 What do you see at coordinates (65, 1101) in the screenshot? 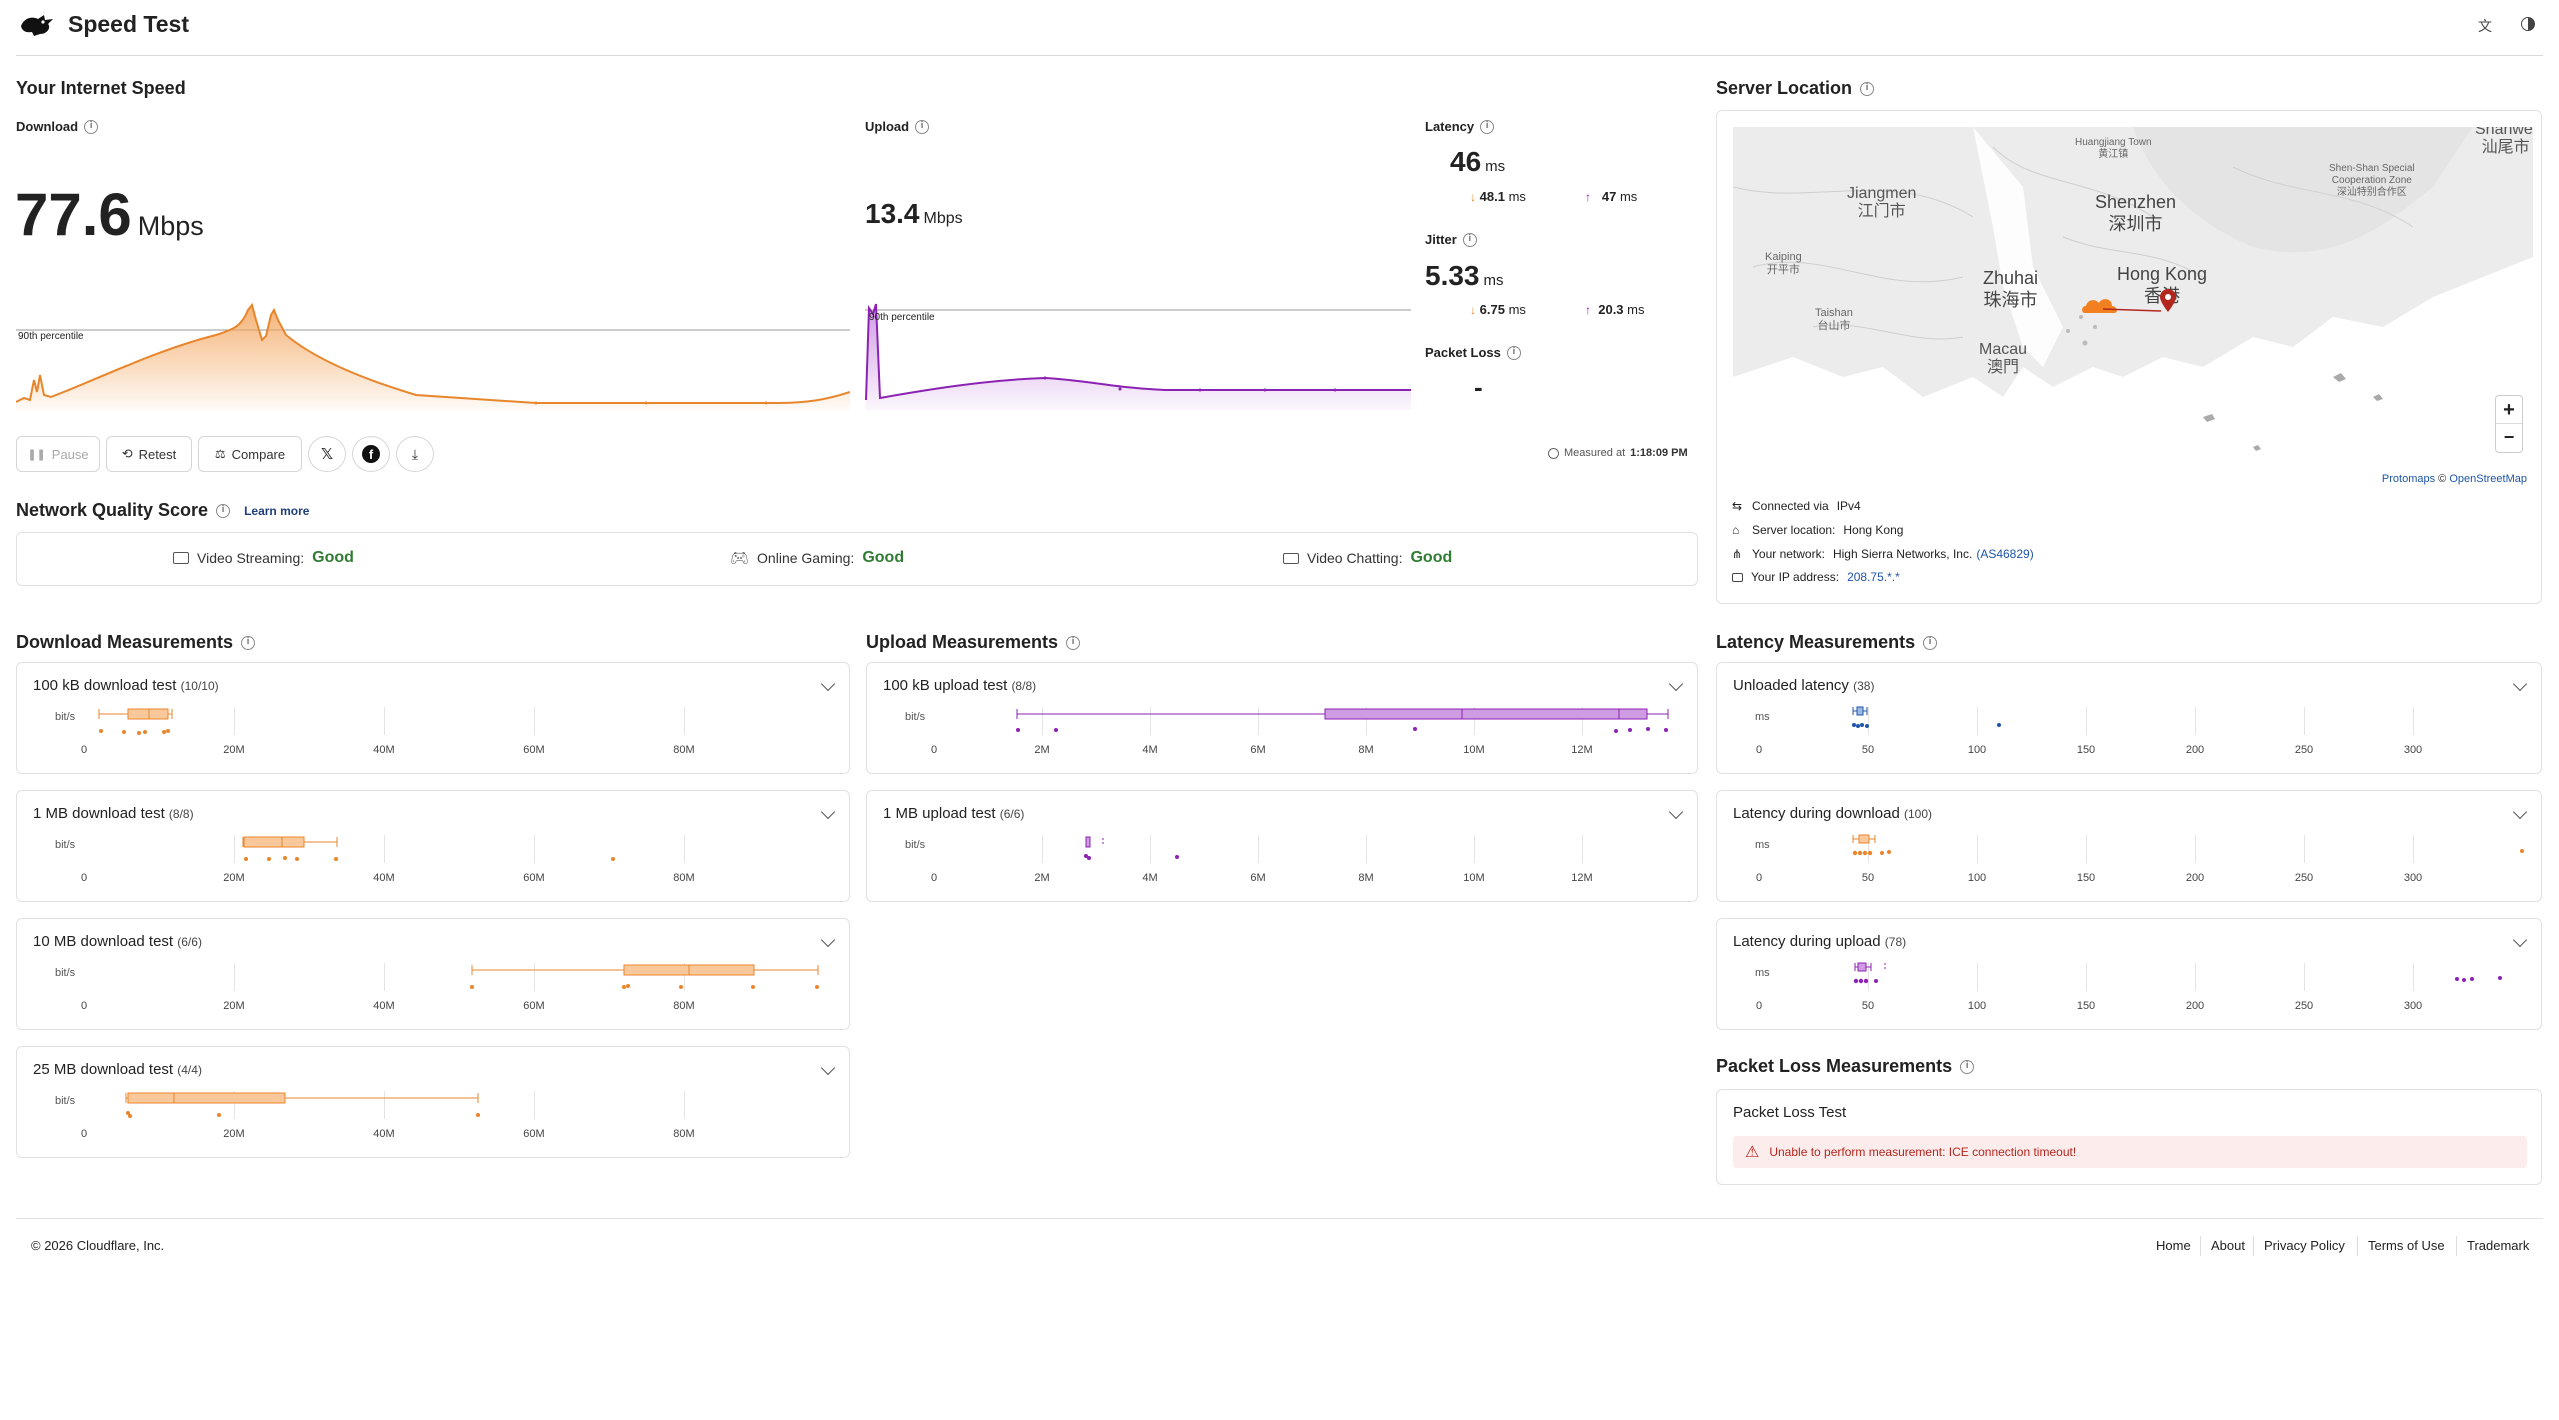
I see `axis-unit: bit/s` at bounding box center [65, 1101].